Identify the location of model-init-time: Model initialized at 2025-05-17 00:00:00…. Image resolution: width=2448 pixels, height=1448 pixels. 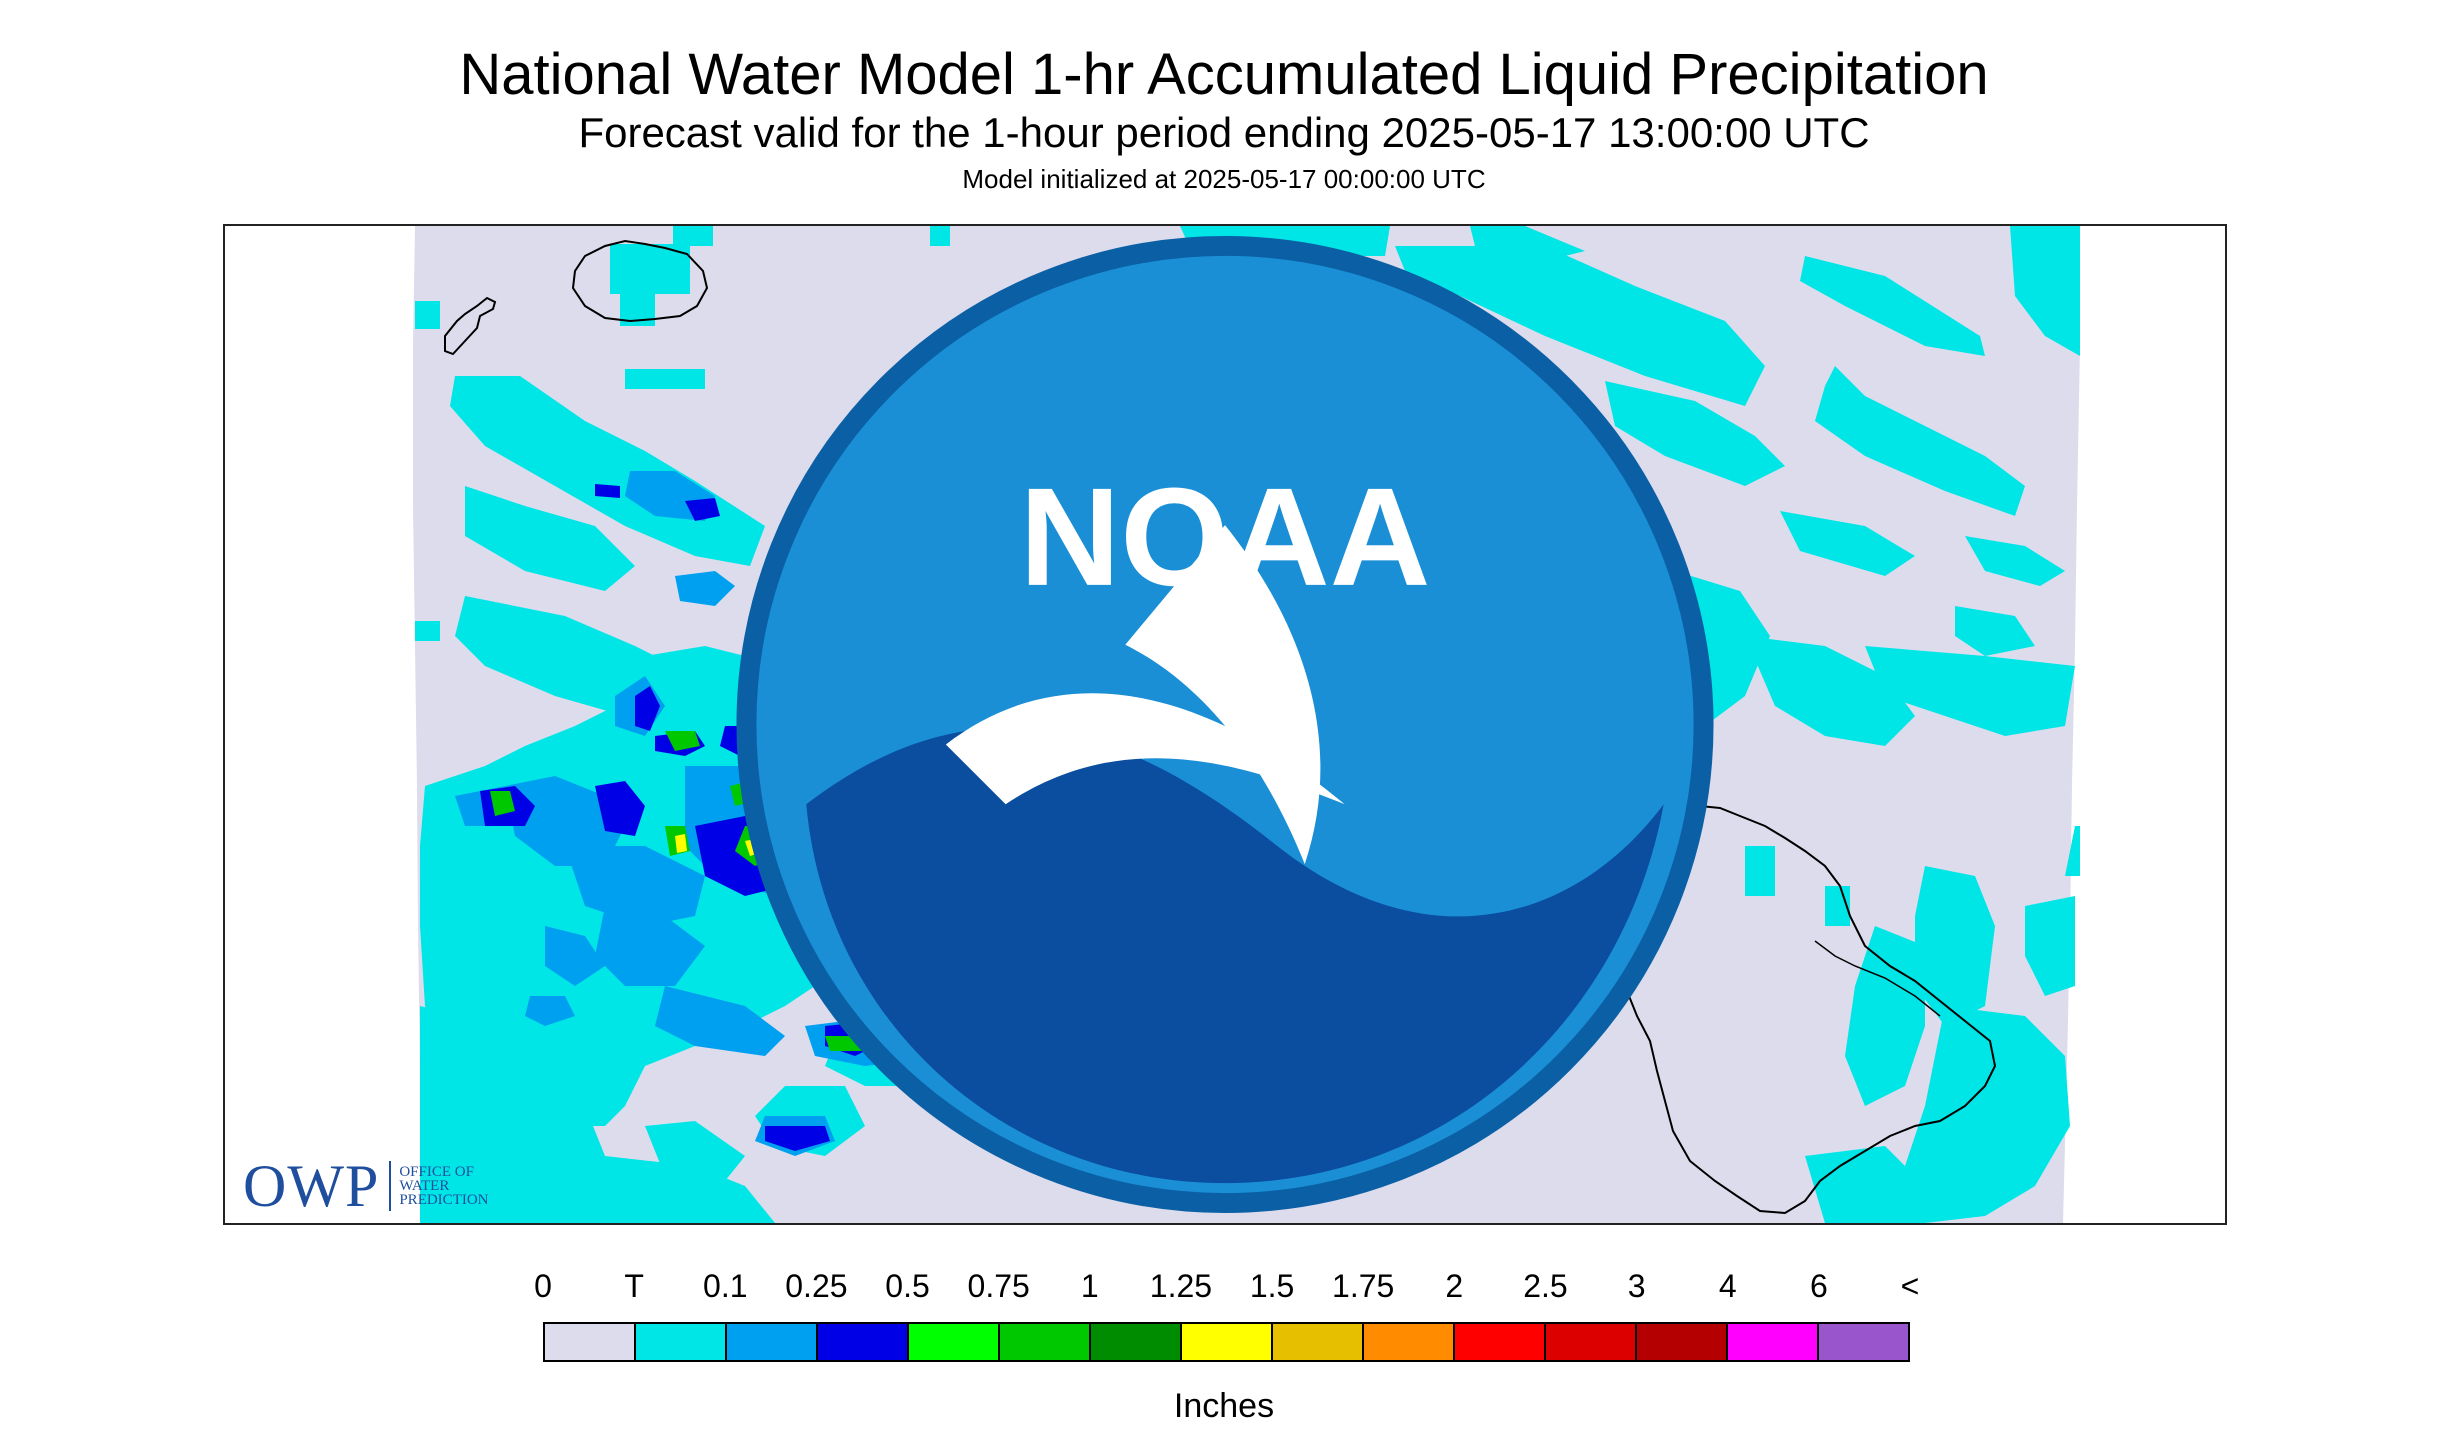
(1224, 179).